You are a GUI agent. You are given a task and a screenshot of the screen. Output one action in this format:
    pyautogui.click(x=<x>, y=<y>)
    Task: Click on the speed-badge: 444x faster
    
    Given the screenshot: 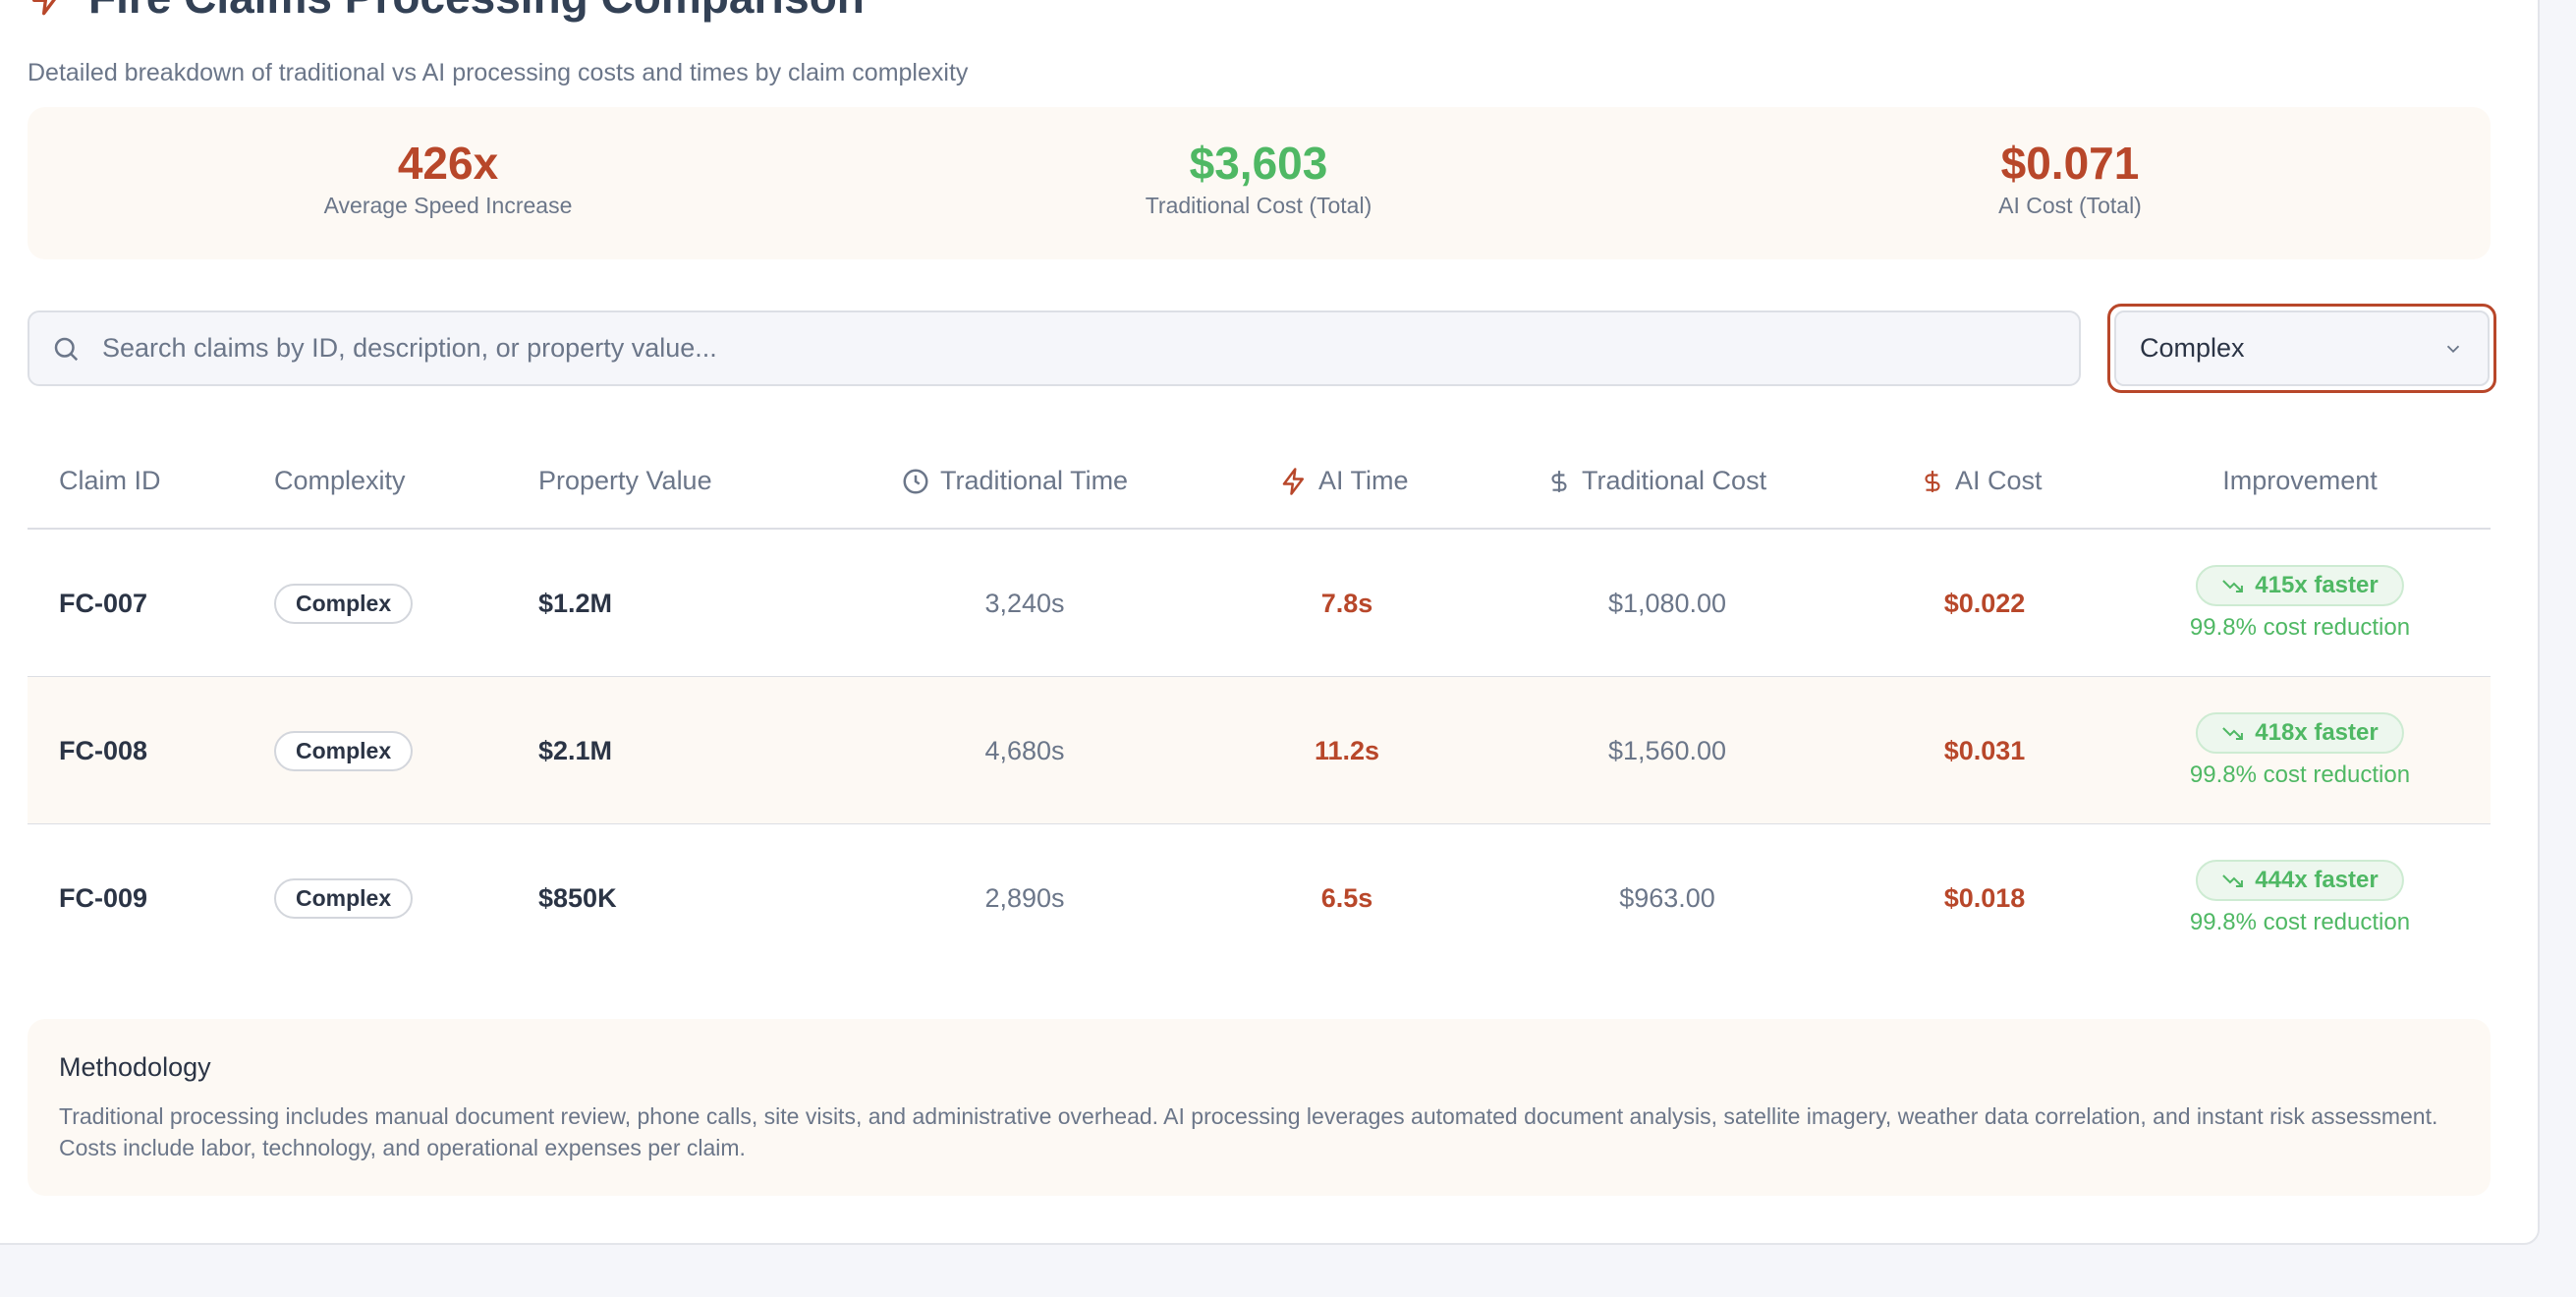 What is the action you would take?
    pyautogui.click(x=2300, y=880)
    